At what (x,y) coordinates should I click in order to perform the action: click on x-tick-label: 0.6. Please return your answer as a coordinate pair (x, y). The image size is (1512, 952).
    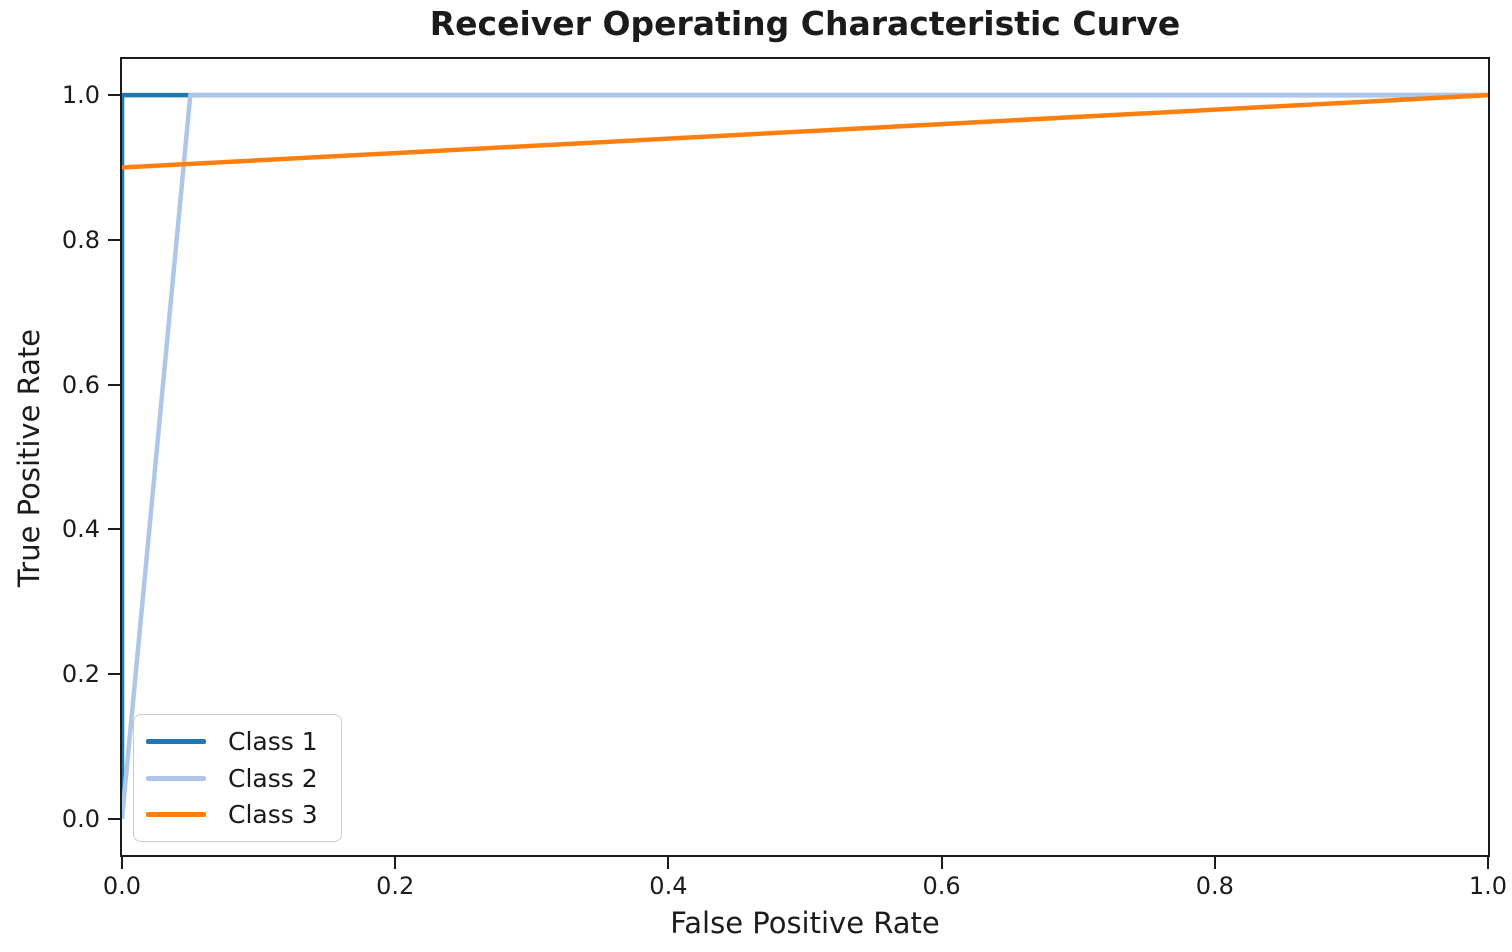
    Looking at the image, I should click on (941, 886).